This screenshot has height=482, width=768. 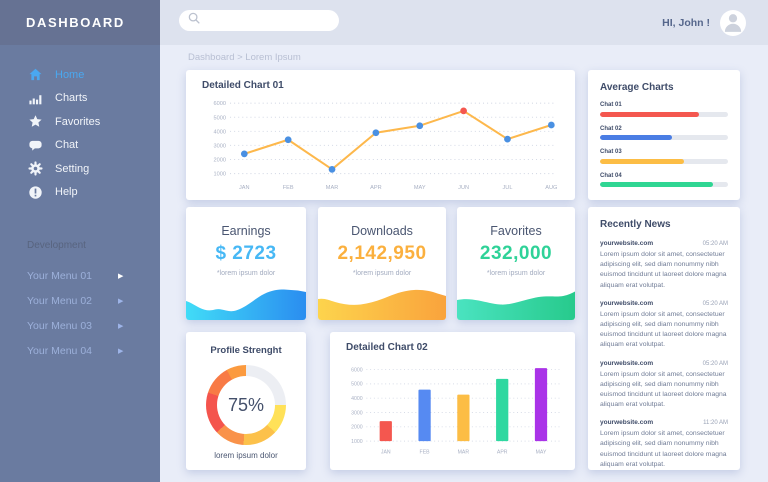 What do you see at coordinates (80, 75) in the screenshot?
I see `sidebar-item-home: Home` at bounding box center [80, 75].